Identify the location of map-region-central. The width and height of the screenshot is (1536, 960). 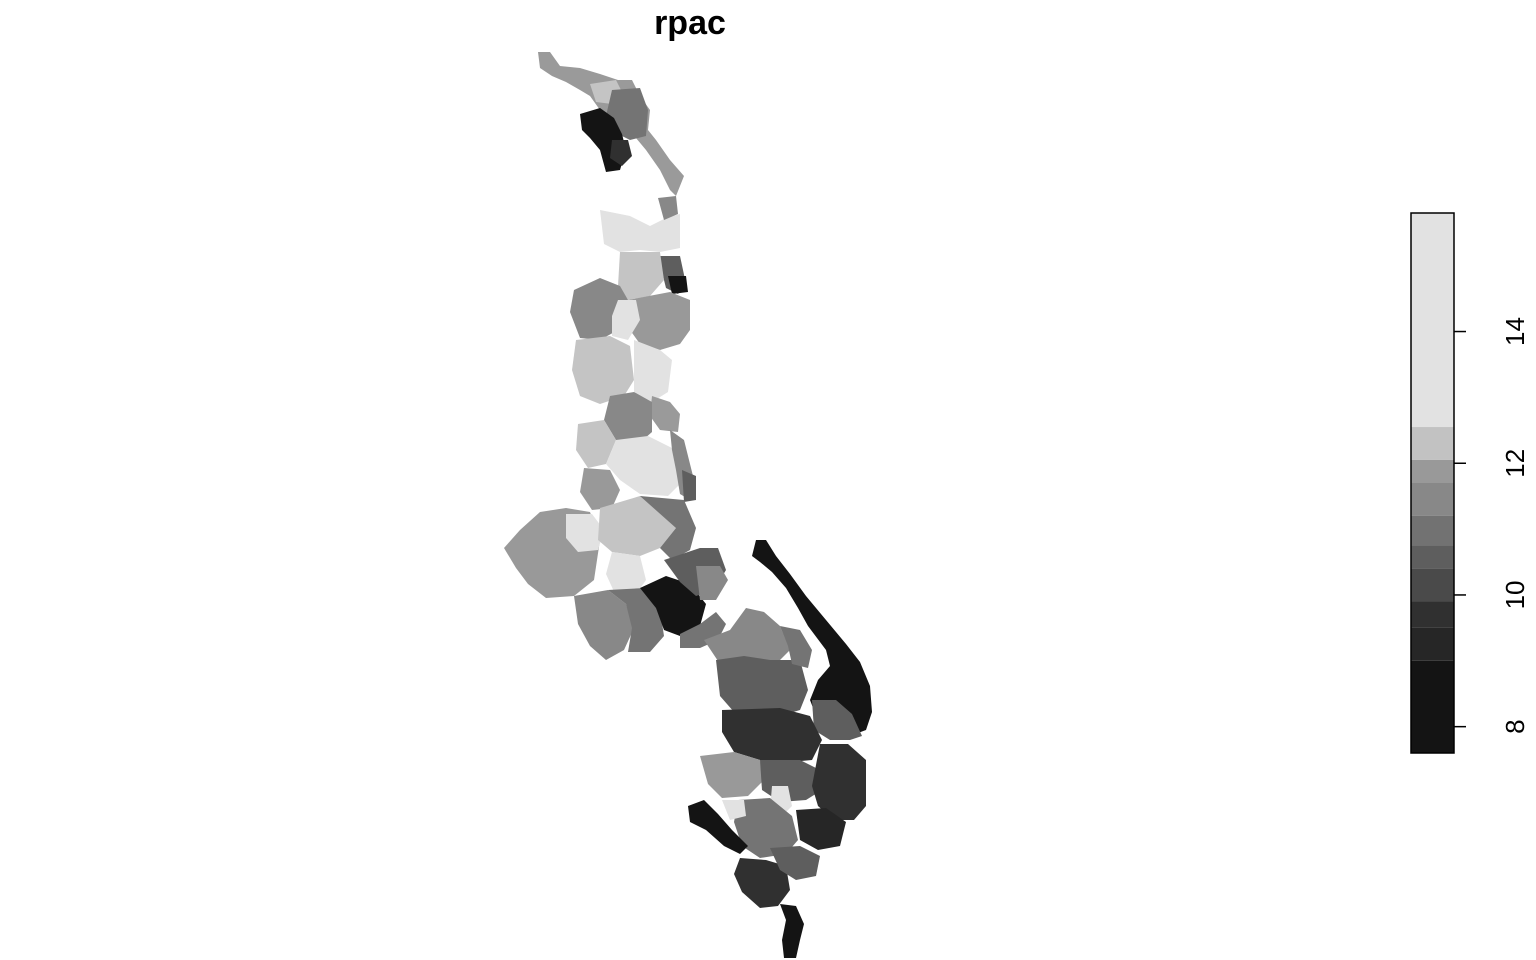
(616, 578).